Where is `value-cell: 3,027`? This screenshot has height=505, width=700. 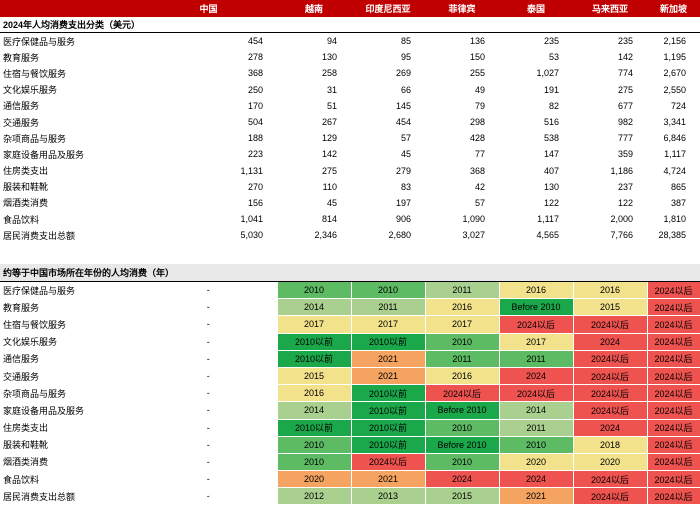 value-cell: 3,027 is located at coordinates (473, 235).